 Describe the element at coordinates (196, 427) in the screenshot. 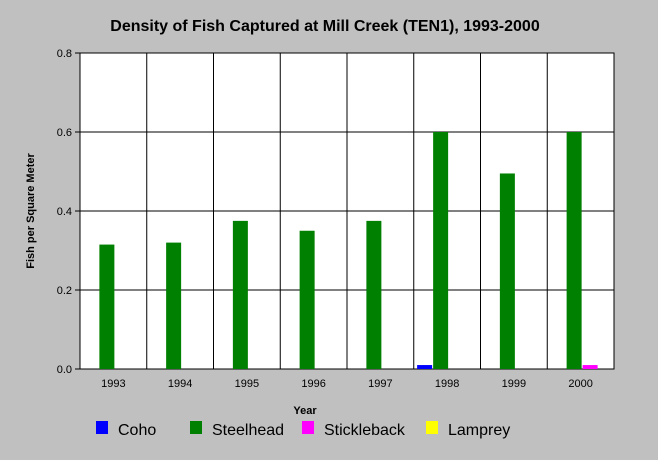

I see `legend-swatch-steelhead` at that location.